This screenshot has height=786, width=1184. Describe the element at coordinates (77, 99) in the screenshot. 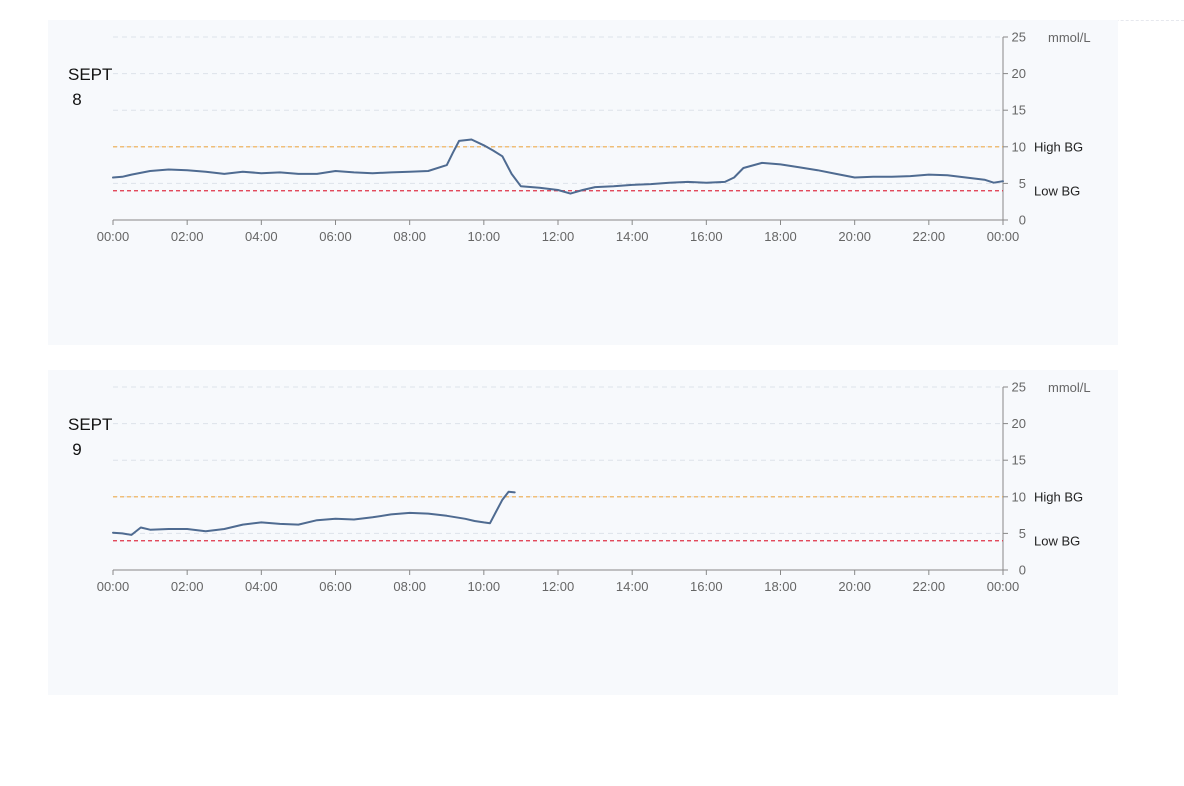

I see `date-day: 8` at that location.